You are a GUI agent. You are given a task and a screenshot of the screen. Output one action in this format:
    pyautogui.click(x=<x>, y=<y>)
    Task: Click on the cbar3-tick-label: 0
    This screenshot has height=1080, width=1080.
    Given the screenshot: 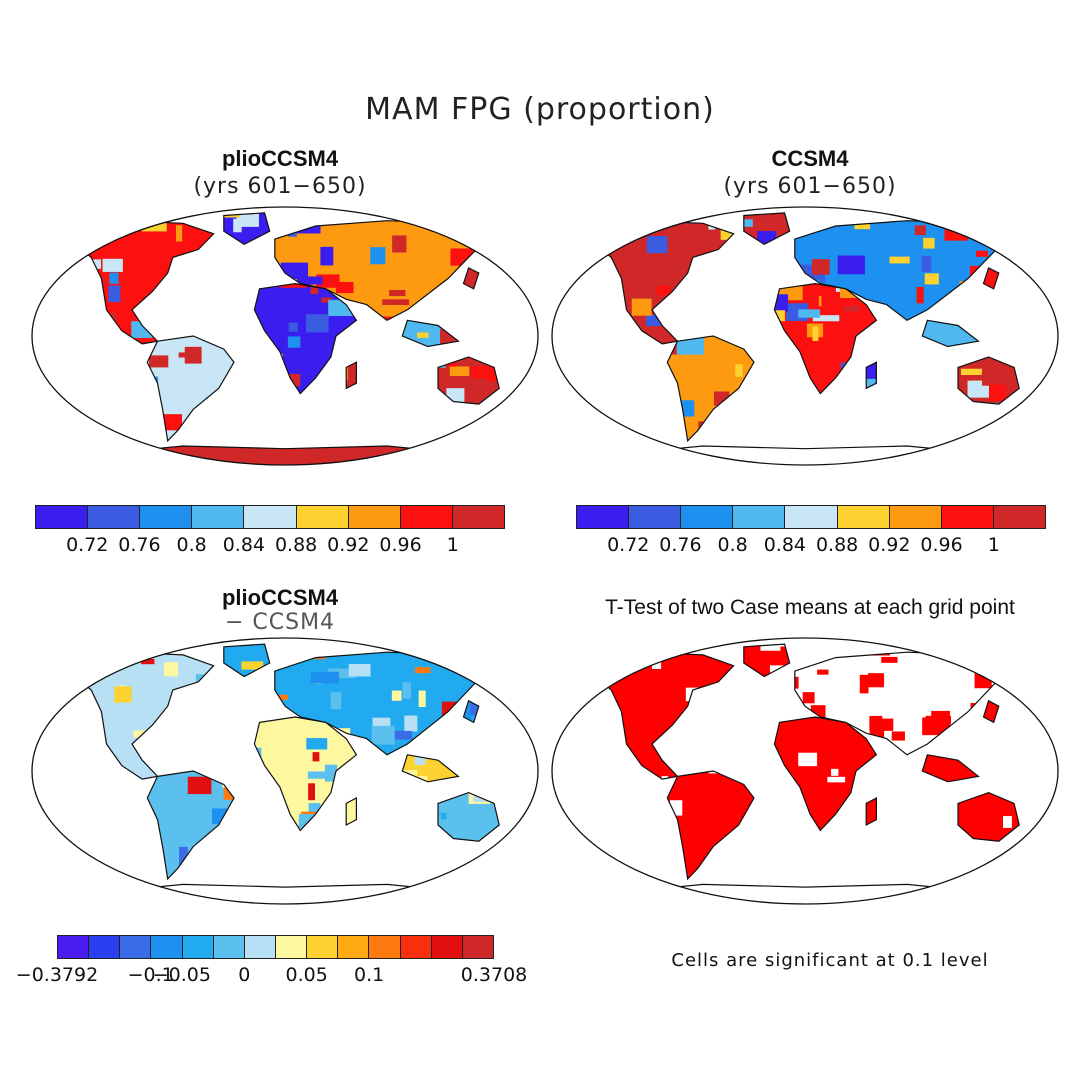 What is the action you would take?
    pyautogui.click(x=244, y=975)
    